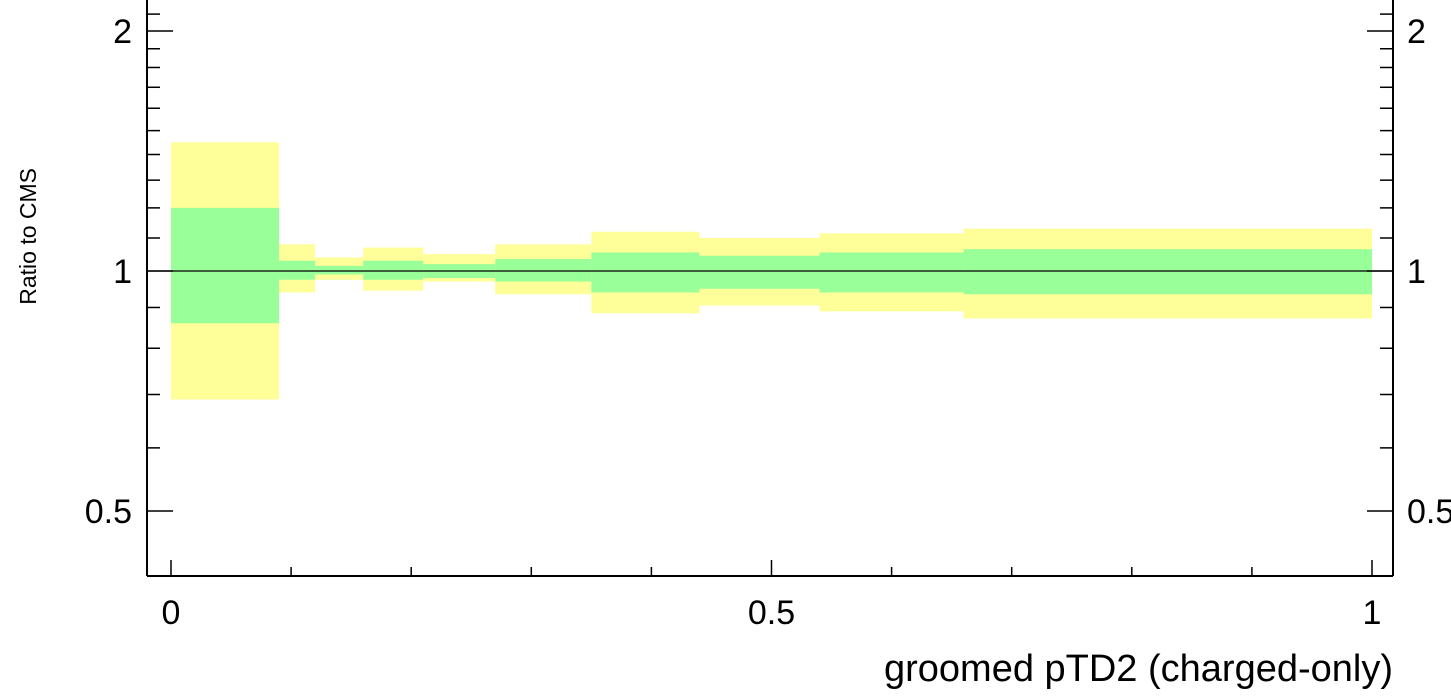 This screenshot has height=699, width=1451. What do you see at coordinates (1372, 613) in the screenshot?
I see `x-tick-label: 1` at bounding box center [1372, 613].